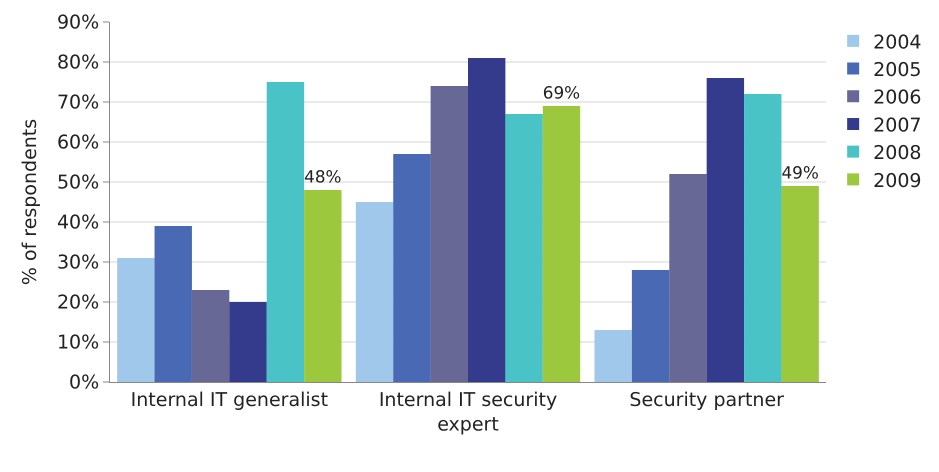 Image resolution: width=939 pixels, height=472 pixels. Describe the element at coordinates (897, 97) in the screenshot. I see `legend-label: 2006` at that location.